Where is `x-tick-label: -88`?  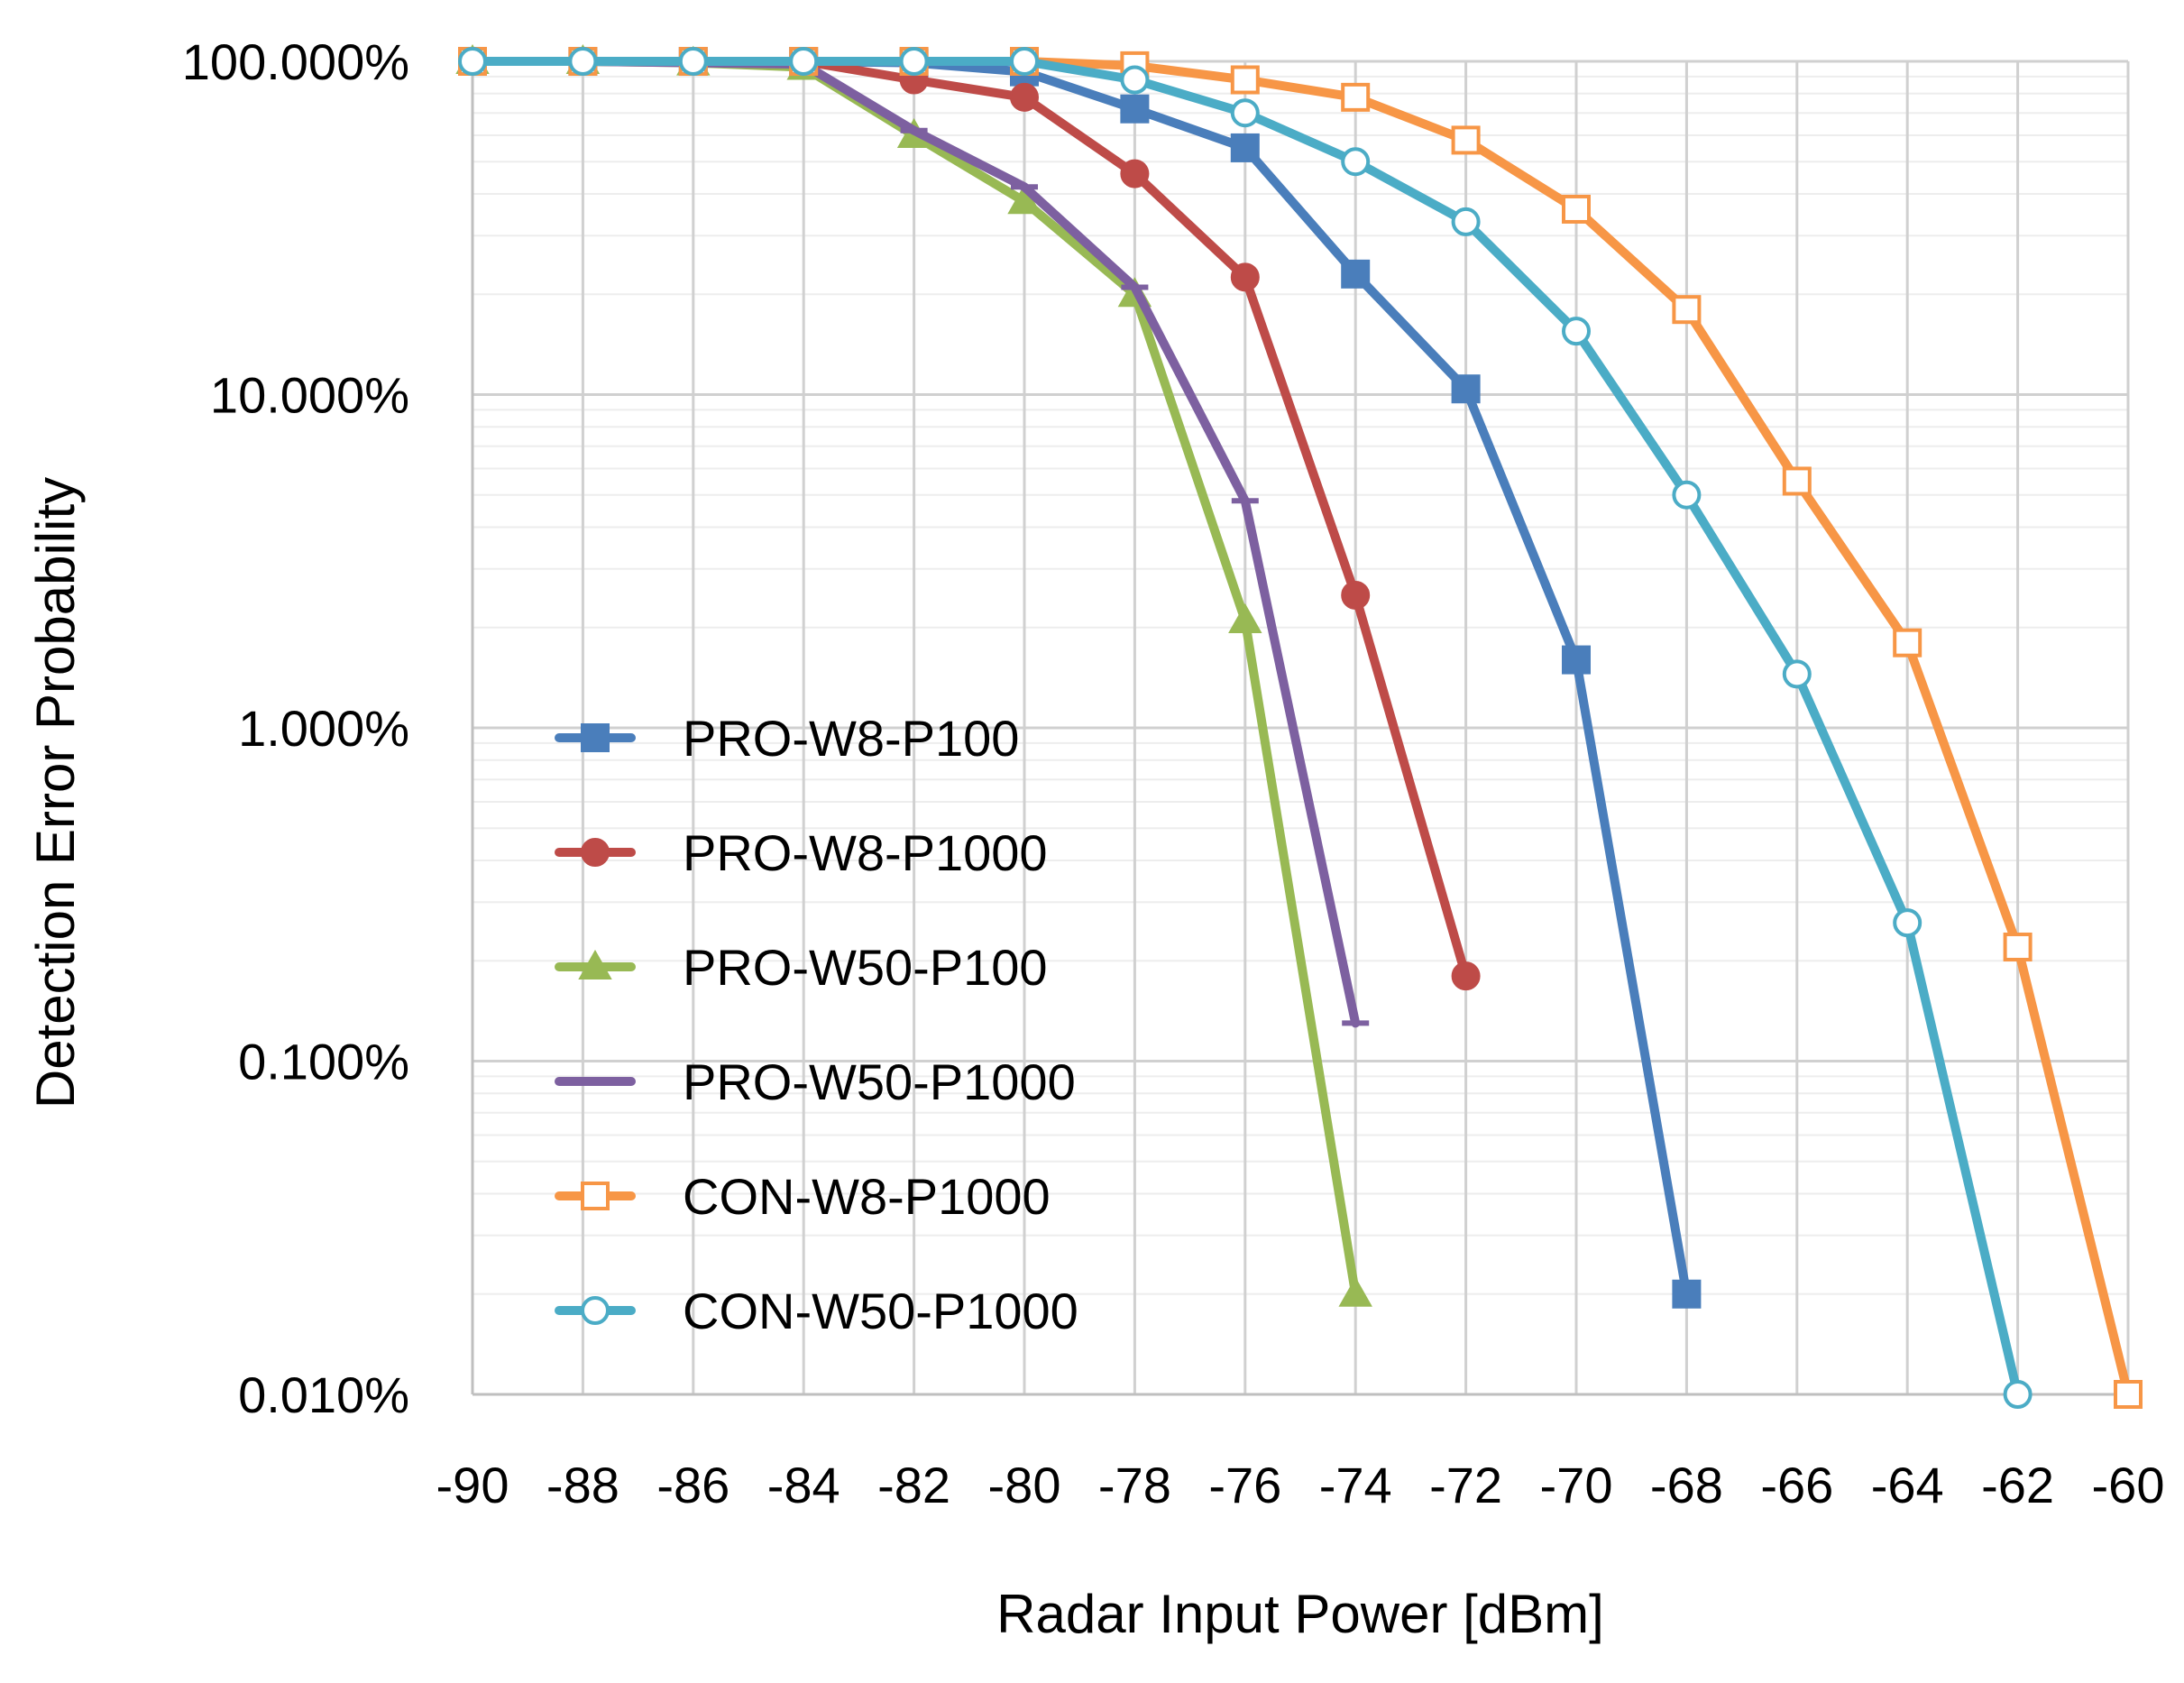 x-tick-label: -88 is located at coordinates (582, 1485).